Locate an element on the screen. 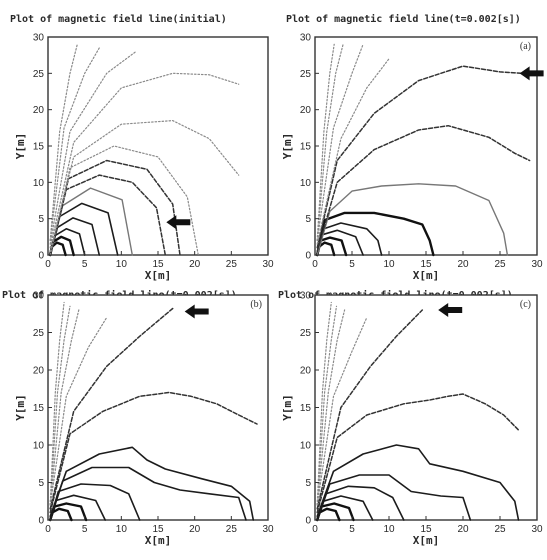 Image resolution: width=547 pixels, height=560 pixels. chart-title: Plot of magnetic field line(initial) is located at coordinates (118, 19).